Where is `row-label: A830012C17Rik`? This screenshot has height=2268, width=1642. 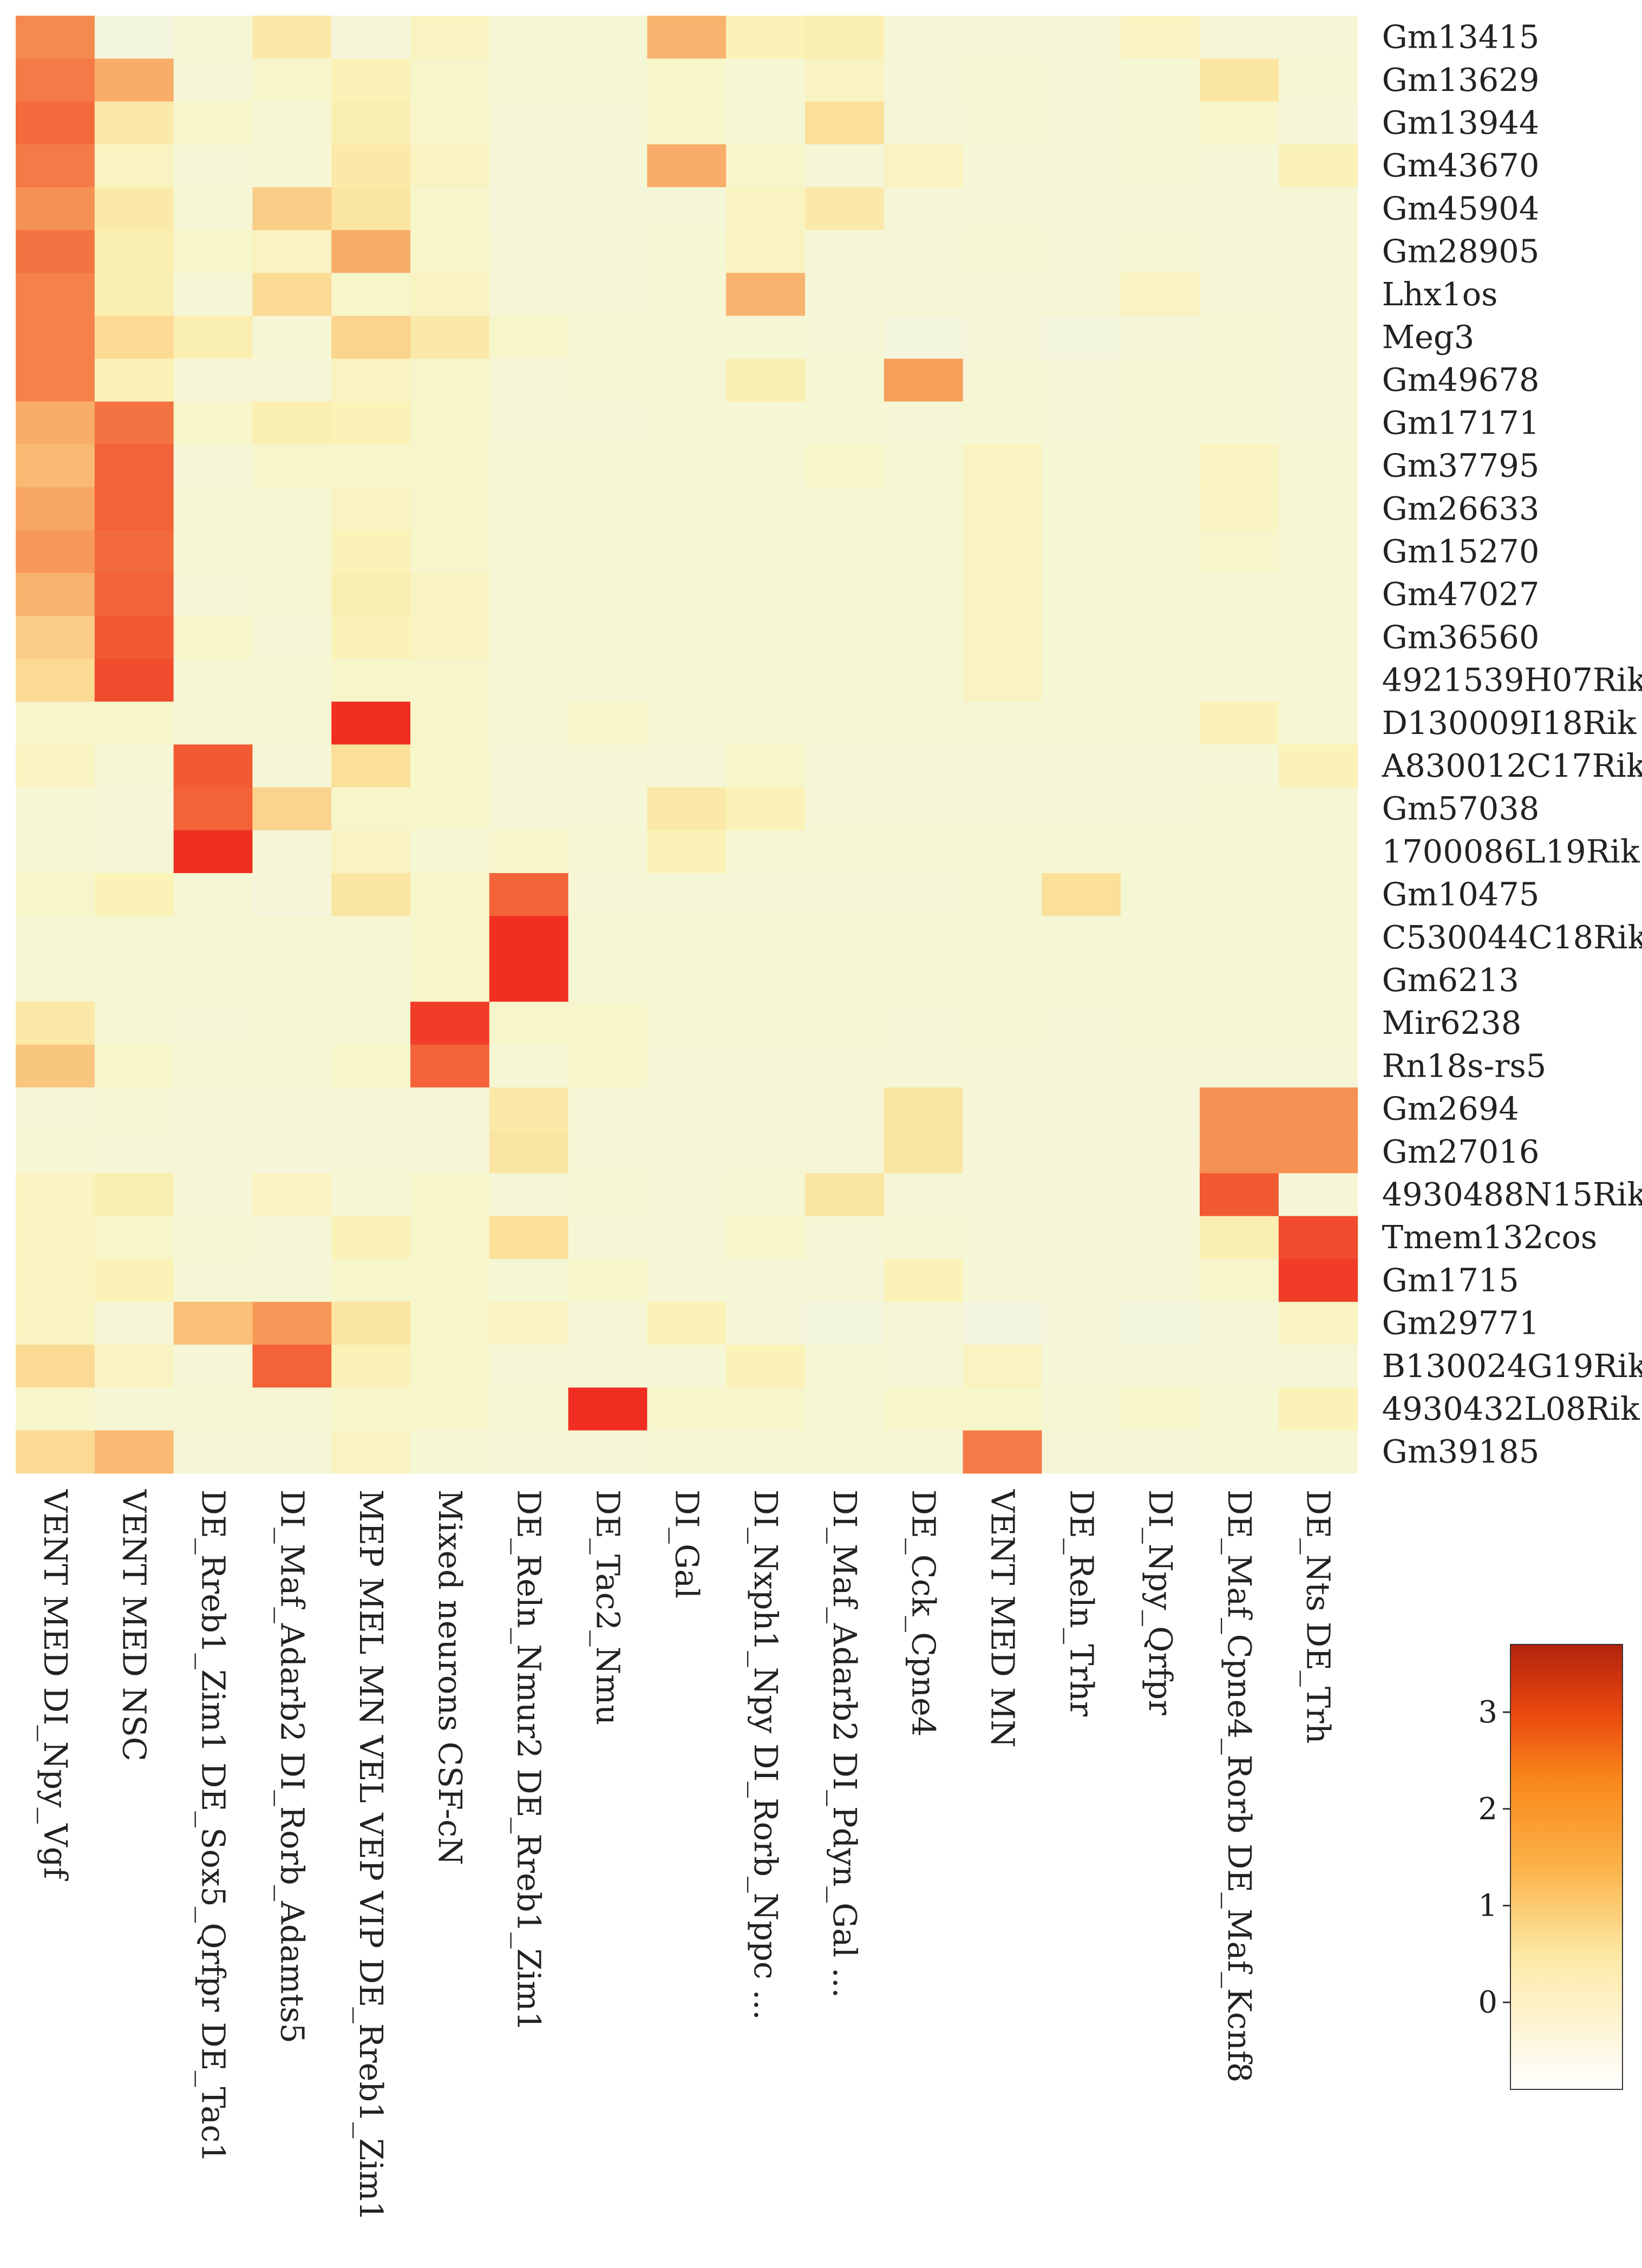
row-label: A830012C17Rik is located at coordinates (1512, 765).